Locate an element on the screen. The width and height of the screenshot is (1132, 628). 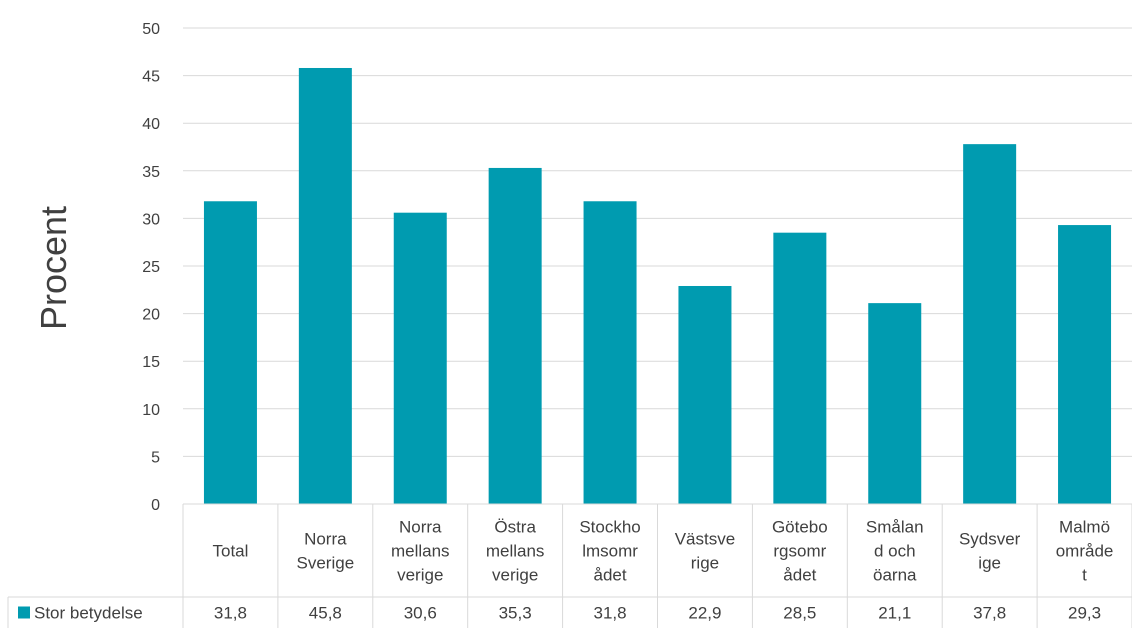
y-tick-label: 15 is located at coordinates (151, 362).